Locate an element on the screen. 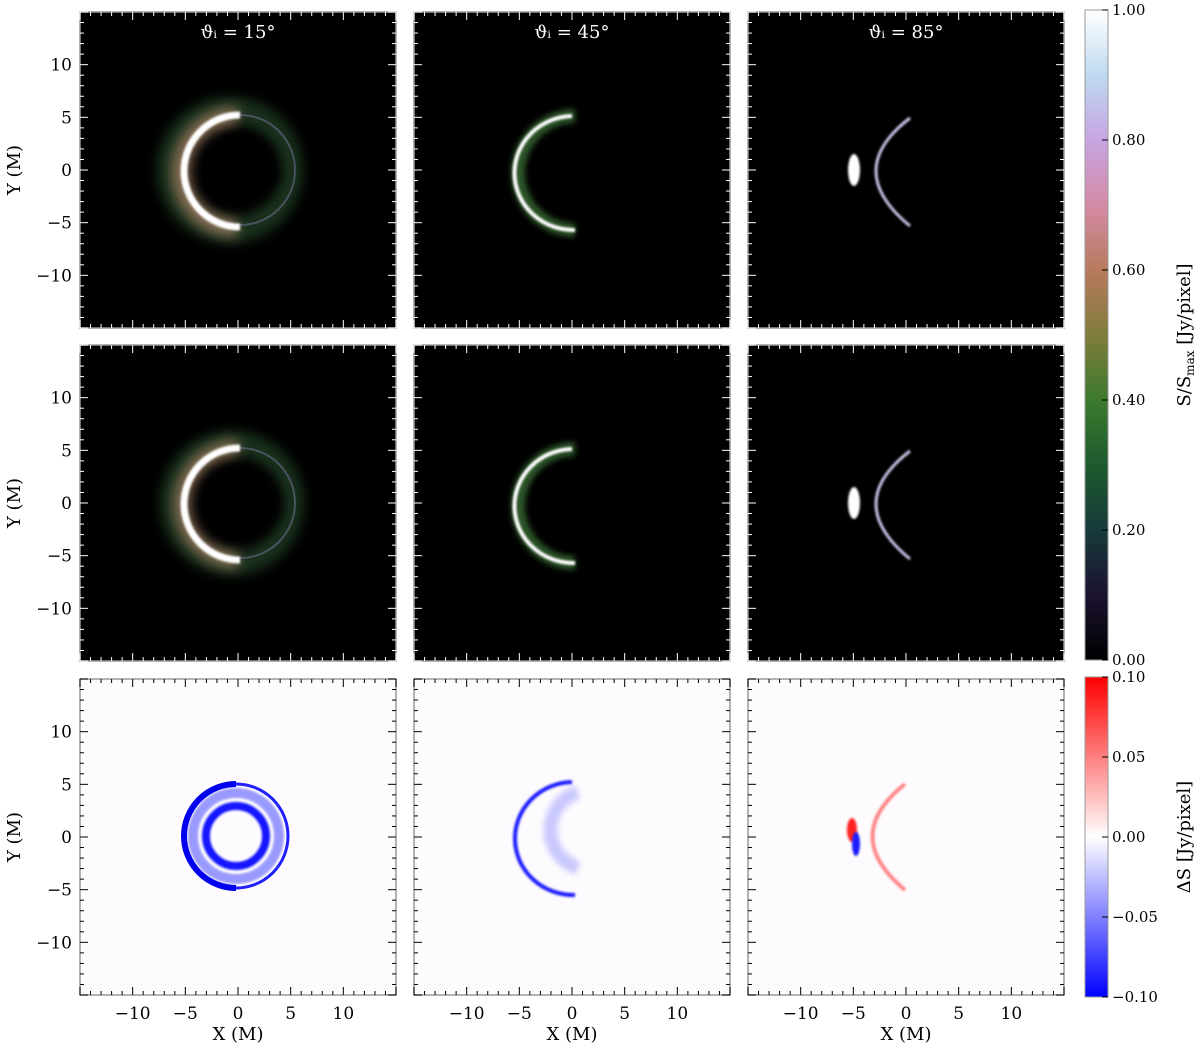 This screenshot has height=1056, width=1200. panel-r1c1: ϑᵢ = 15° is located at coordinates (238, 170).